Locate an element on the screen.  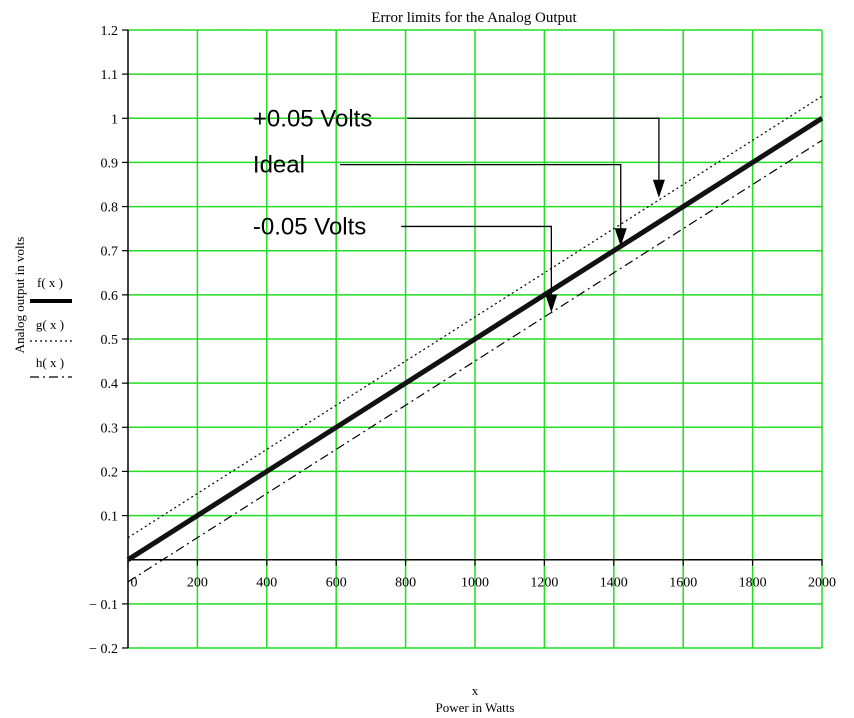
y-tick-label: 0.6 is located at coordinates (110, 296).